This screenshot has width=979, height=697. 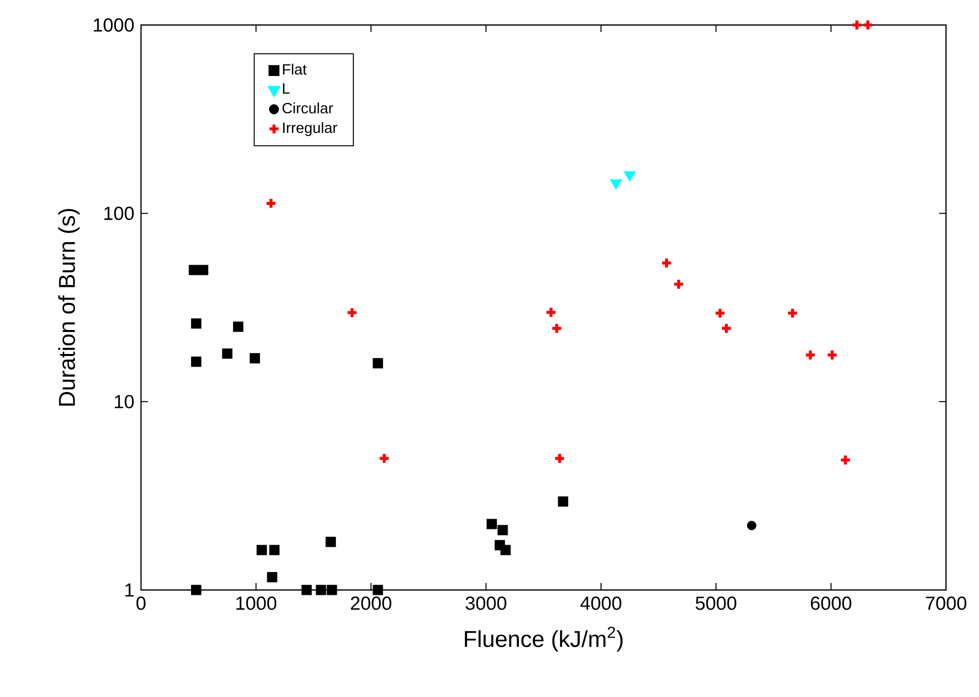 What do you see at coordinates (256, 603) in the screenshot?
I see `x-tick-label: 1000` at bounding box center [256, 603].